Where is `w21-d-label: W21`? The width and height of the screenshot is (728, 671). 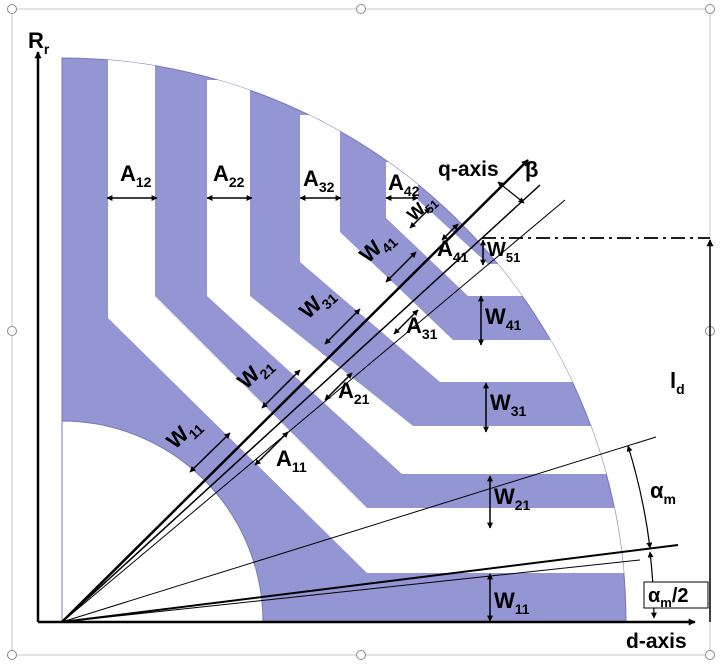
w21-d-label: W21 is located at coordinates (512, 498).